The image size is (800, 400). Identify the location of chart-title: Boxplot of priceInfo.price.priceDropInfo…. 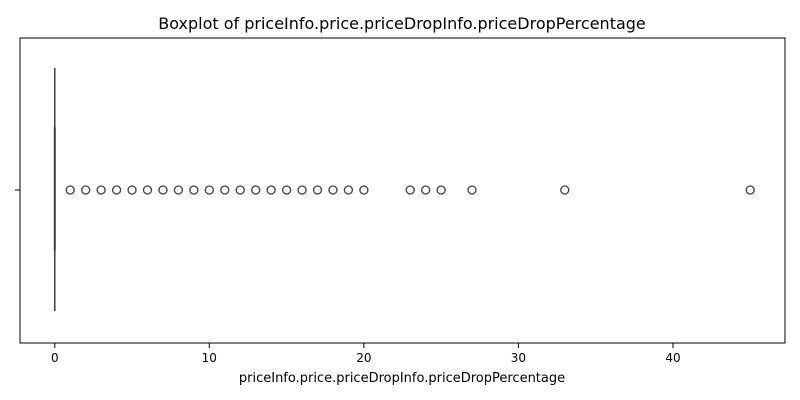
(402, 23).